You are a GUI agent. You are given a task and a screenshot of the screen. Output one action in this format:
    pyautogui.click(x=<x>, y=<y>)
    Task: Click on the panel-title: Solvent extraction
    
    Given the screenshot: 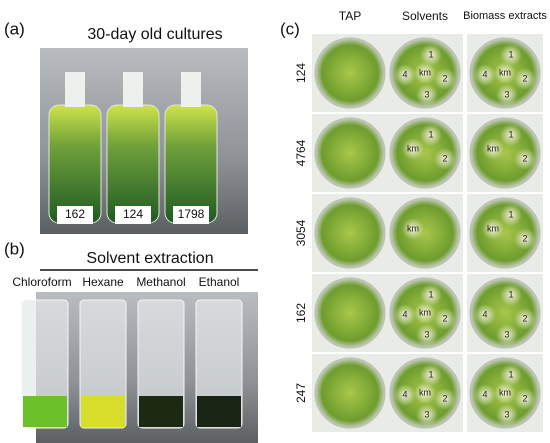 What is the action you would take?
    pyautogui.click(x=149, y=258)
    